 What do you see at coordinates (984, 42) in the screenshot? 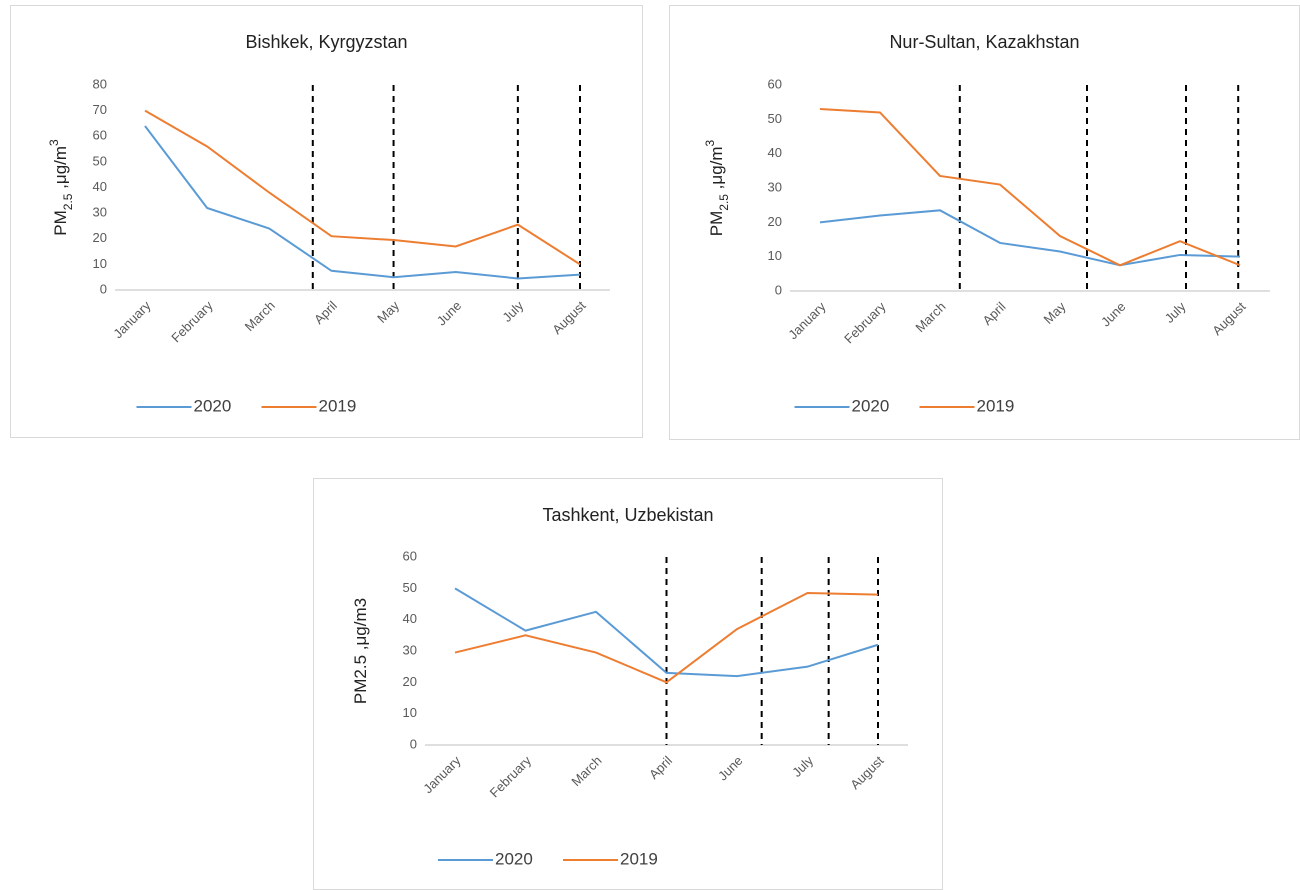
I see `chart-title: Nur-Sultan, Kazakhstan` at bounding box center [984, 42].